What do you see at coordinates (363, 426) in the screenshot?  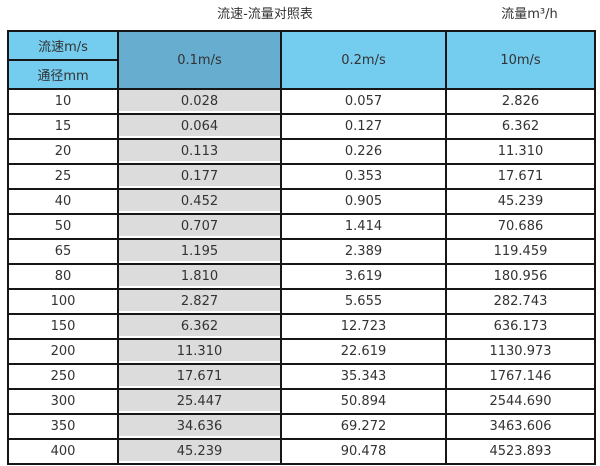 I see `flow-value-cell: 69.272` at bounding box center [363, 426].